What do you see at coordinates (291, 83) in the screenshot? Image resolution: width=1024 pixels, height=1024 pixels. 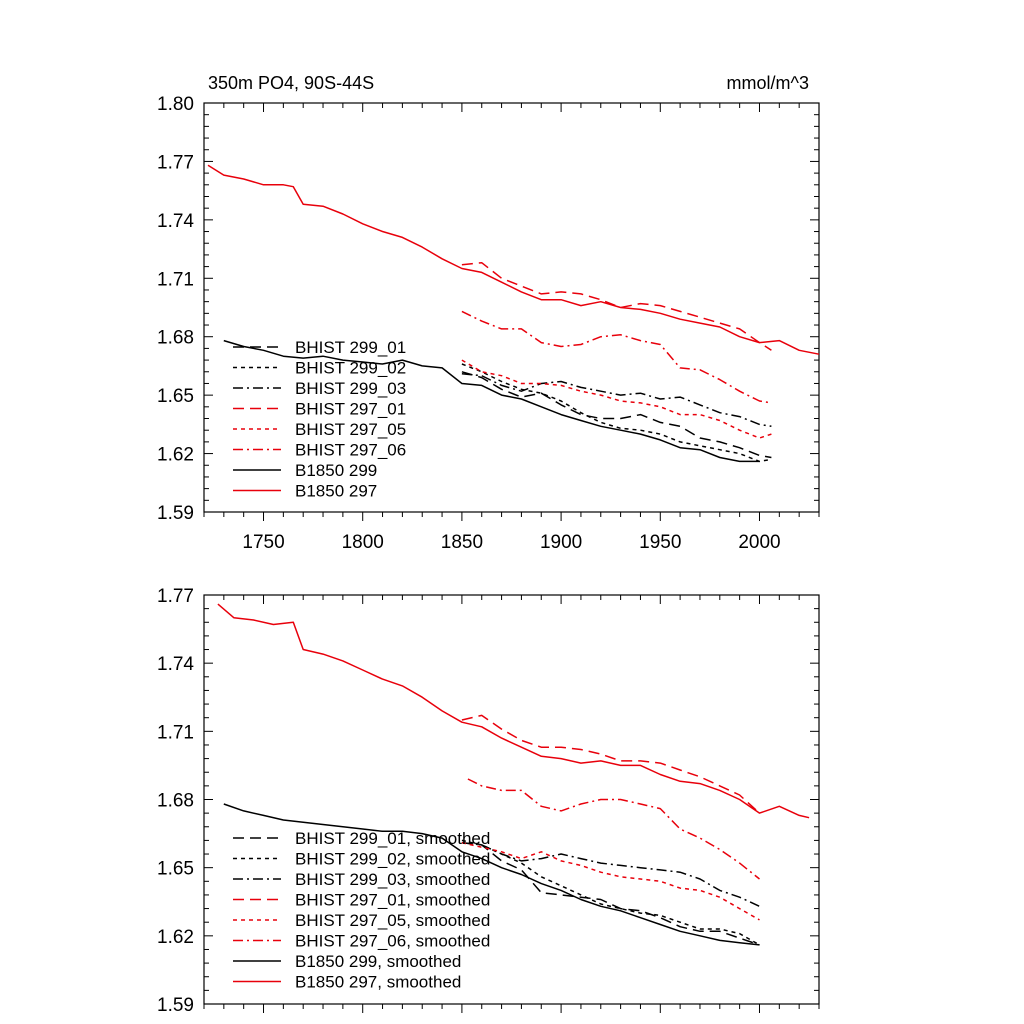 I see `chart-title: 350m PO4, 90S-44S` at bounding box center [291, 83].